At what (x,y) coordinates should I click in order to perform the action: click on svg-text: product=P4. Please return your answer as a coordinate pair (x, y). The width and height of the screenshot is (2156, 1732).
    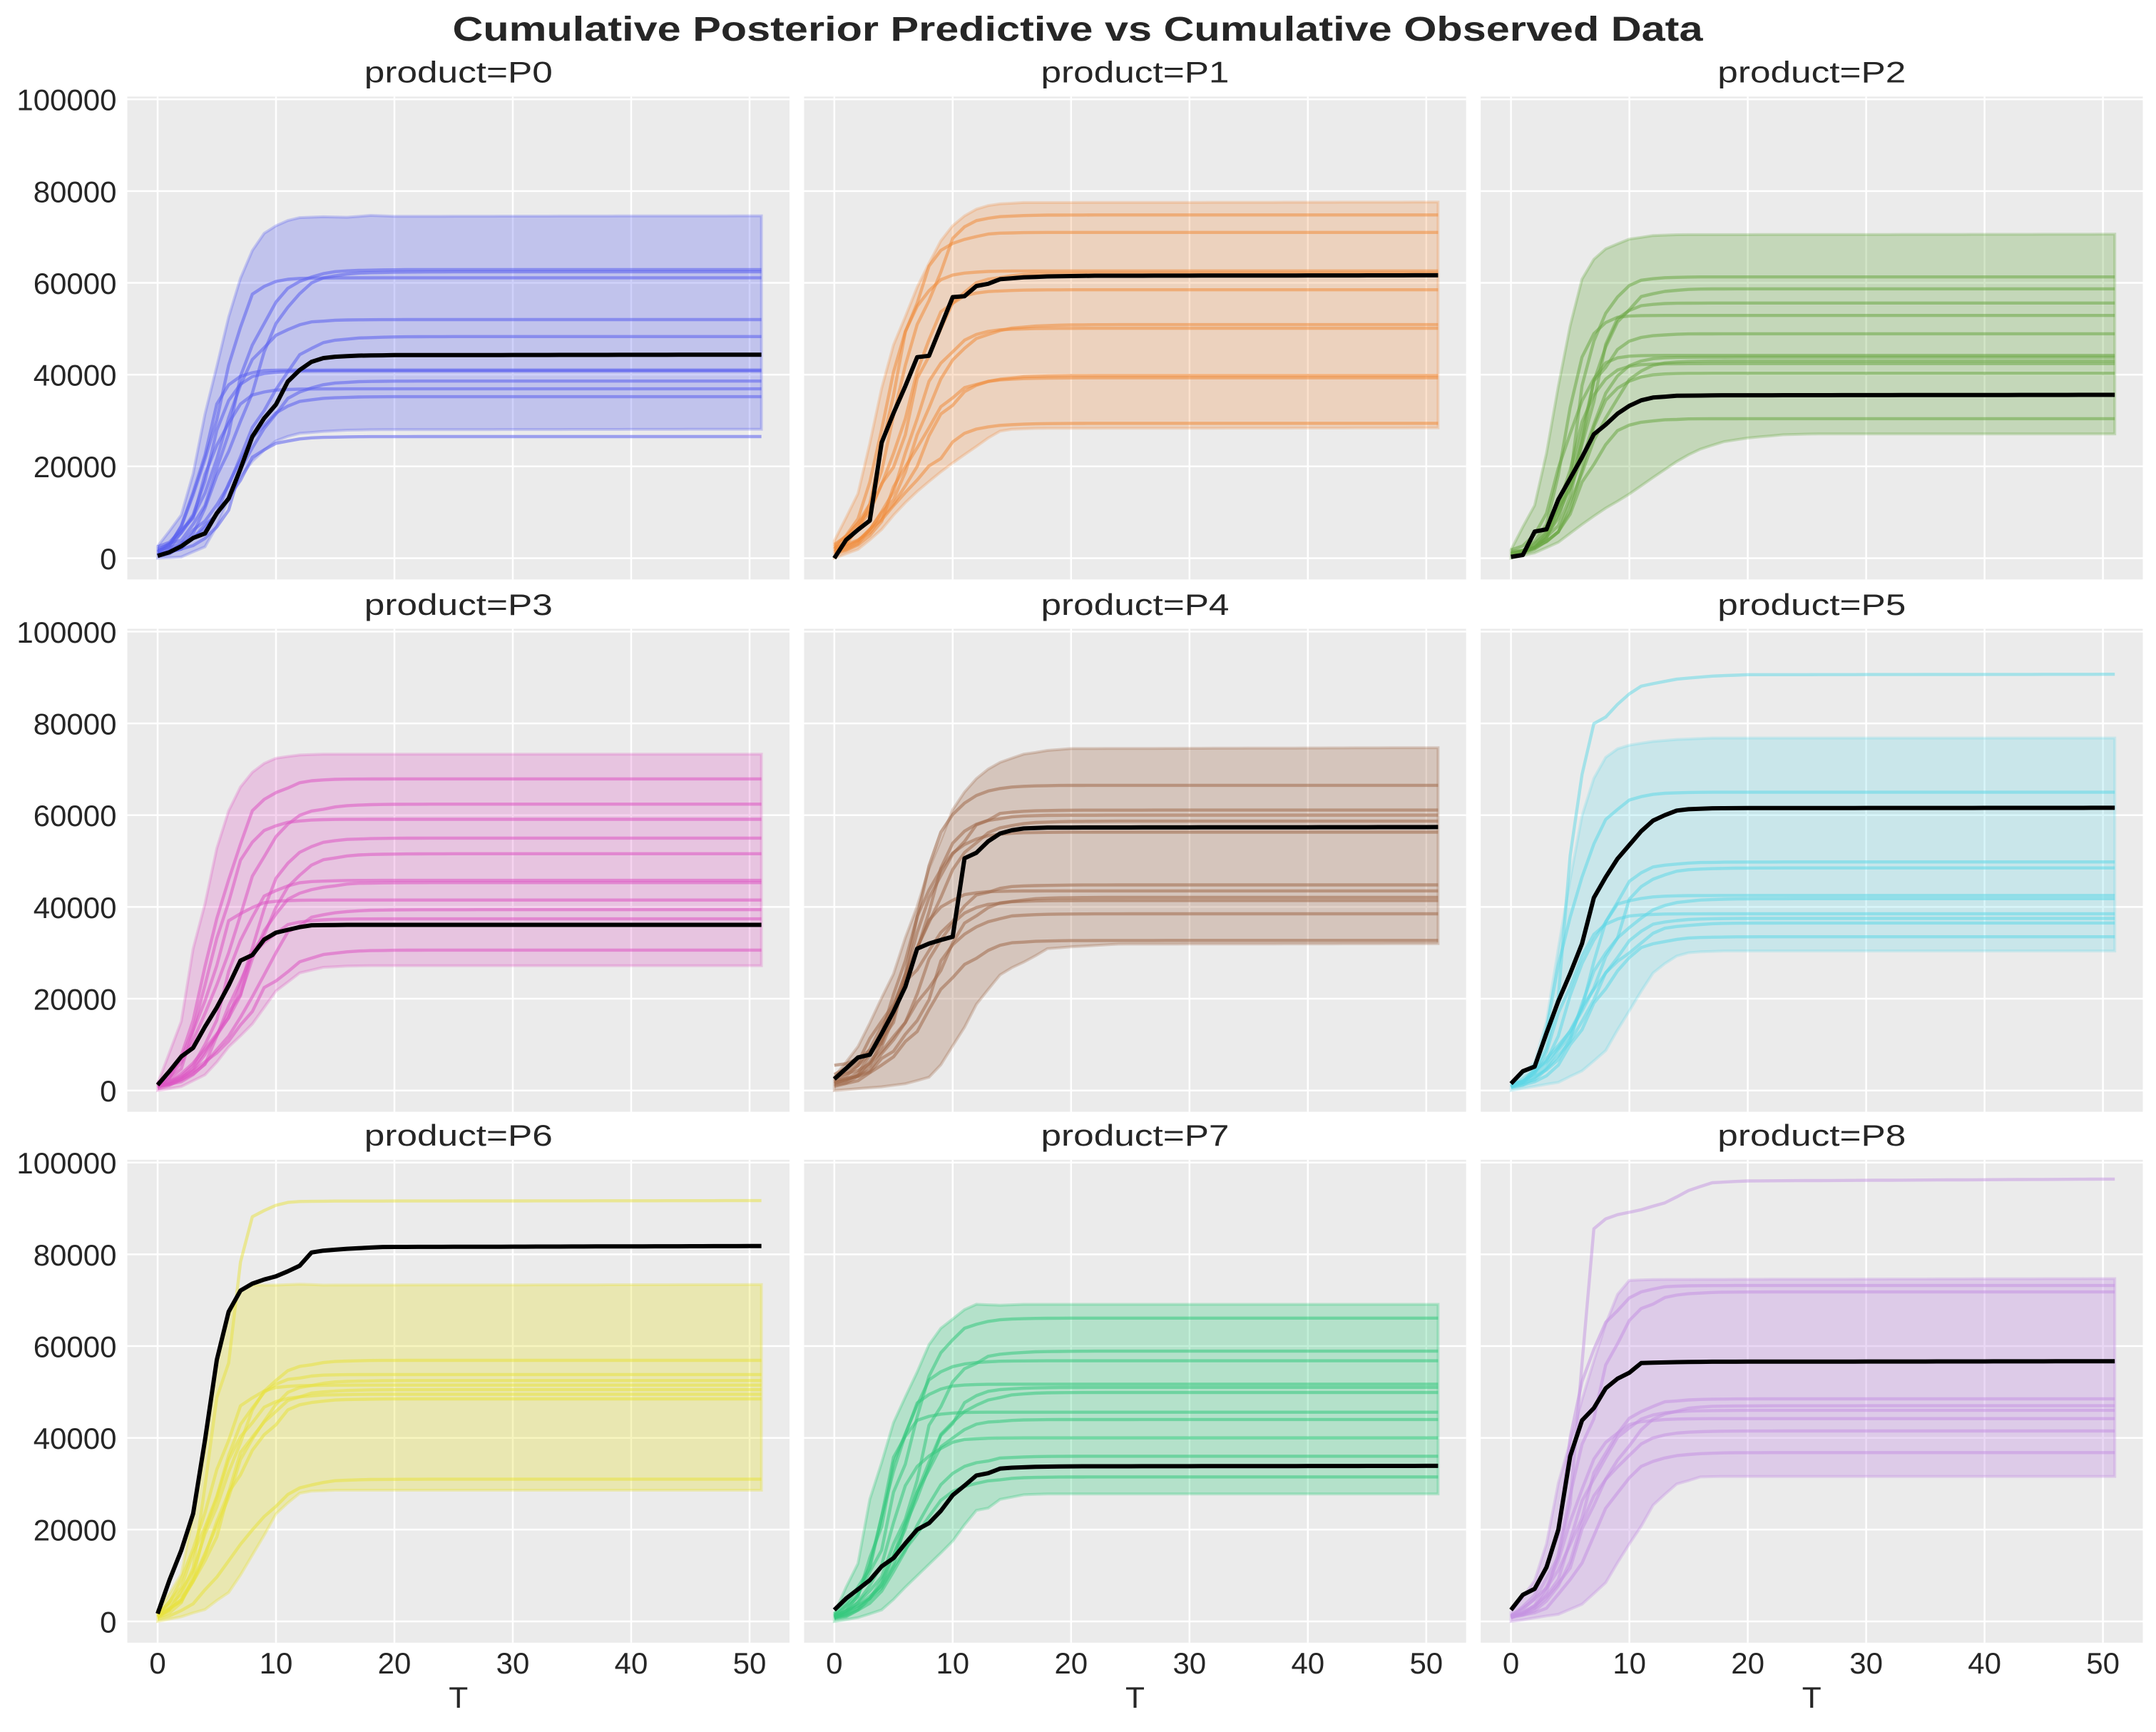
    Looking at the image, I should click on (1135, 604).